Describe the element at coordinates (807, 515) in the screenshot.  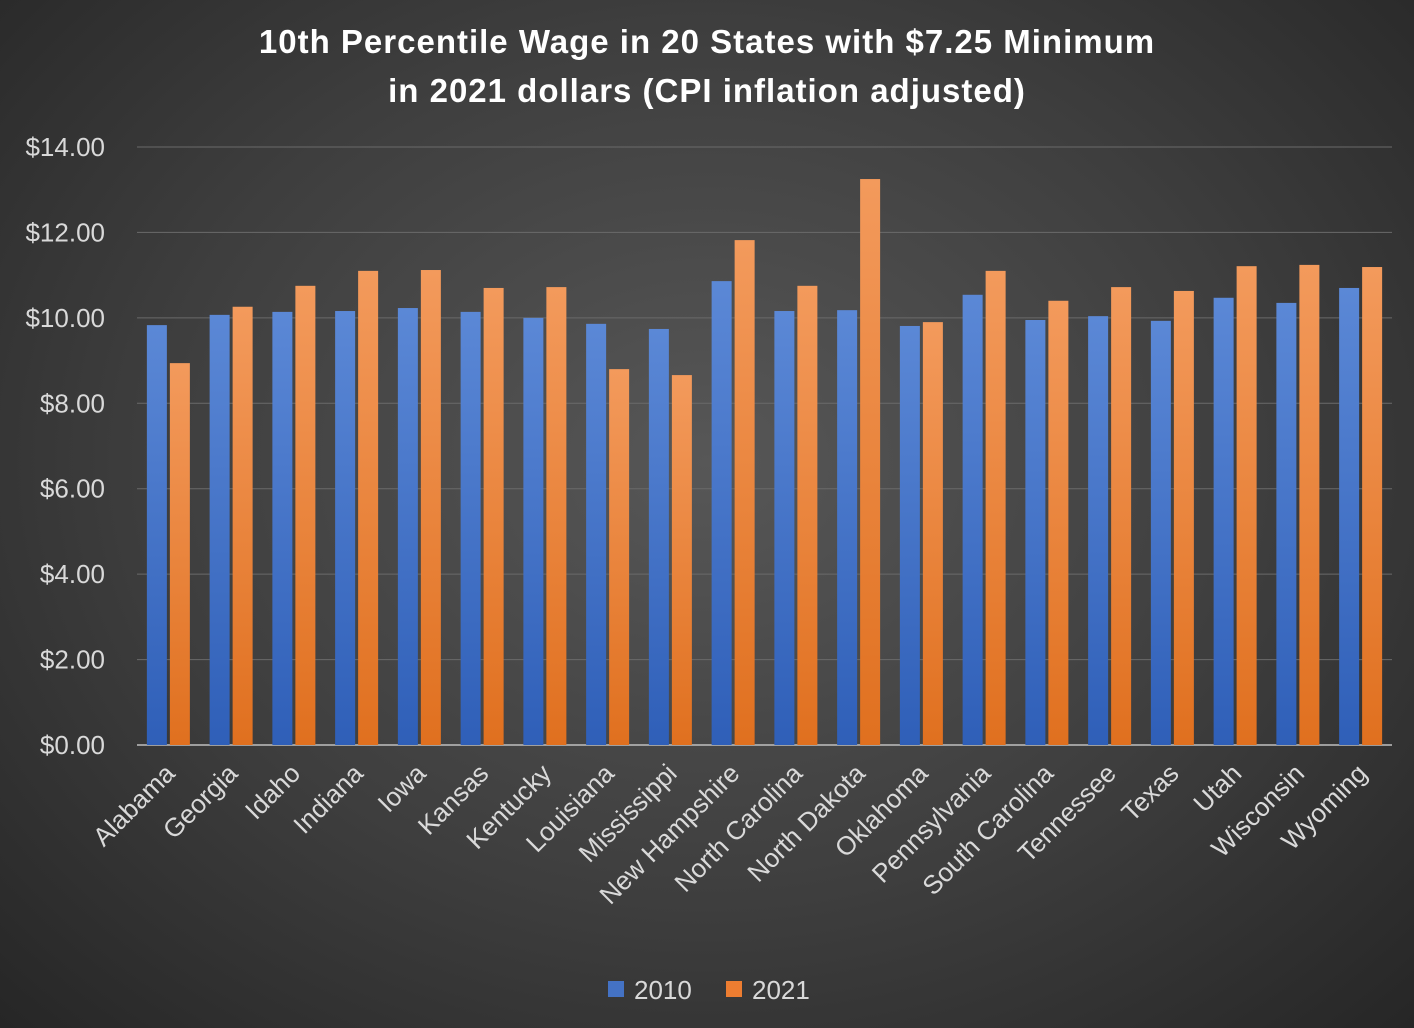
I see `bar-2021-north-carolina` at that location.